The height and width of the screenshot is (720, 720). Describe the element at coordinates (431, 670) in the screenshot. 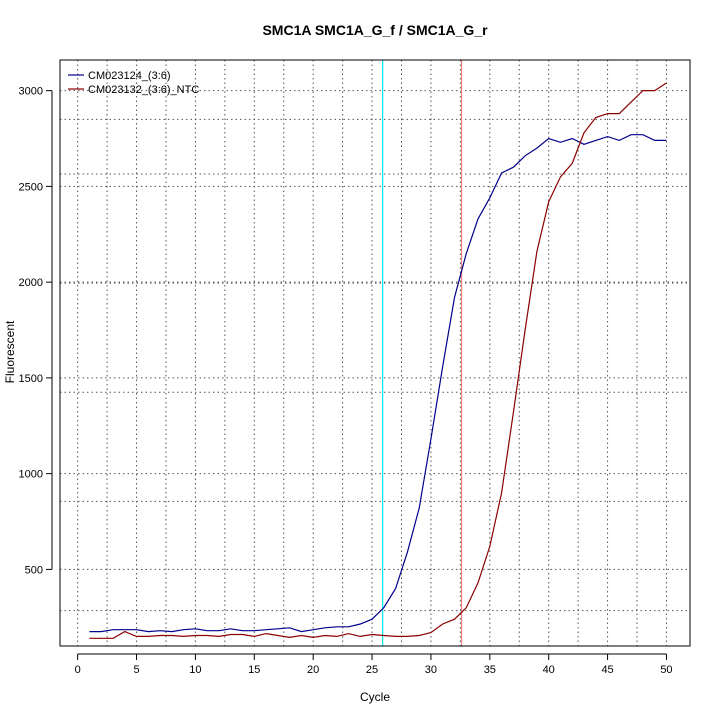

I see `x-tick-label: 30` at that location.